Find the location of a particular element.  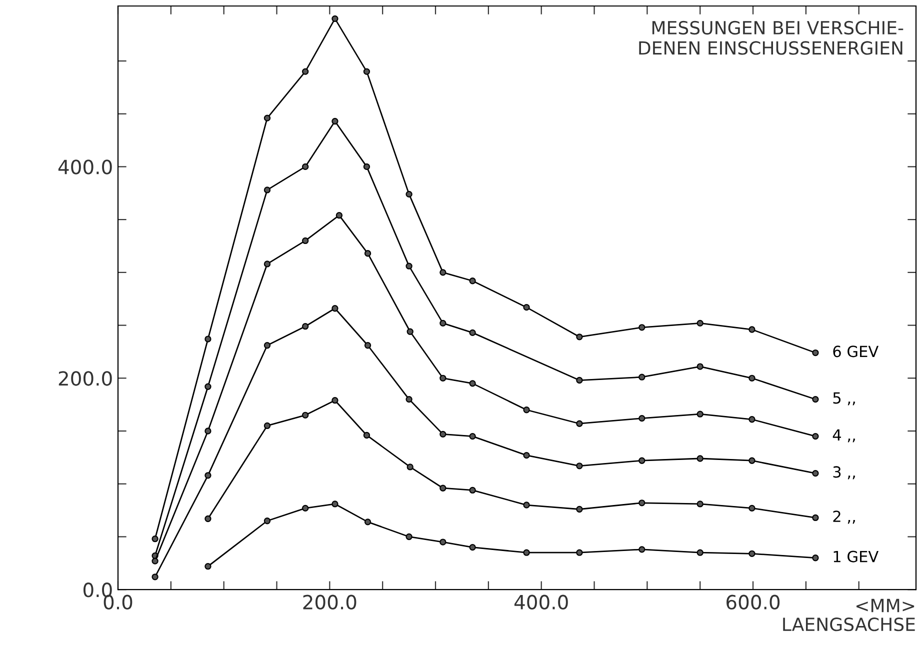

series-label: 2 ,, is located at coordinates (844, 517).